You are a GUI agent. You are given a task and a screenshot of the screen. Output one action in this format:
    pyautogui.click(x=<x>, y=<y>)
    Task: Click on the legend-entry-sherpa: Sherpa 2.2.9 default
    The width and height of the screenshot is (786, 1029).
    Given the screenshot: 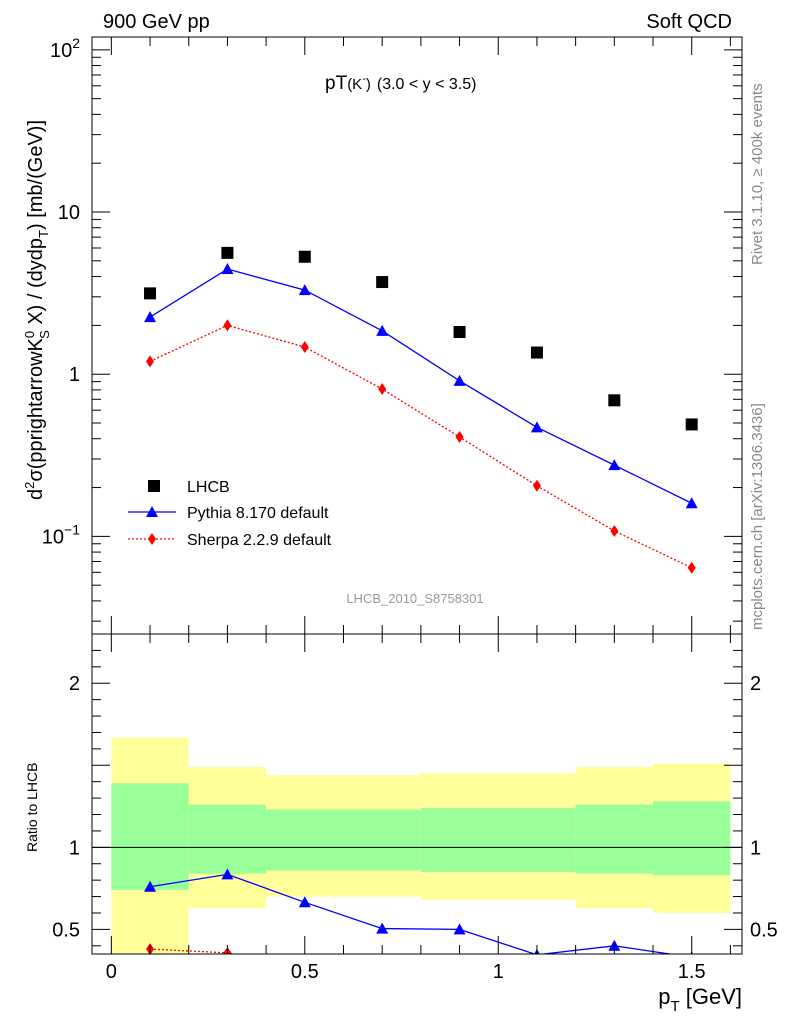 What is the action you would take?
    pyautogui.click(x=230, y=540)
    